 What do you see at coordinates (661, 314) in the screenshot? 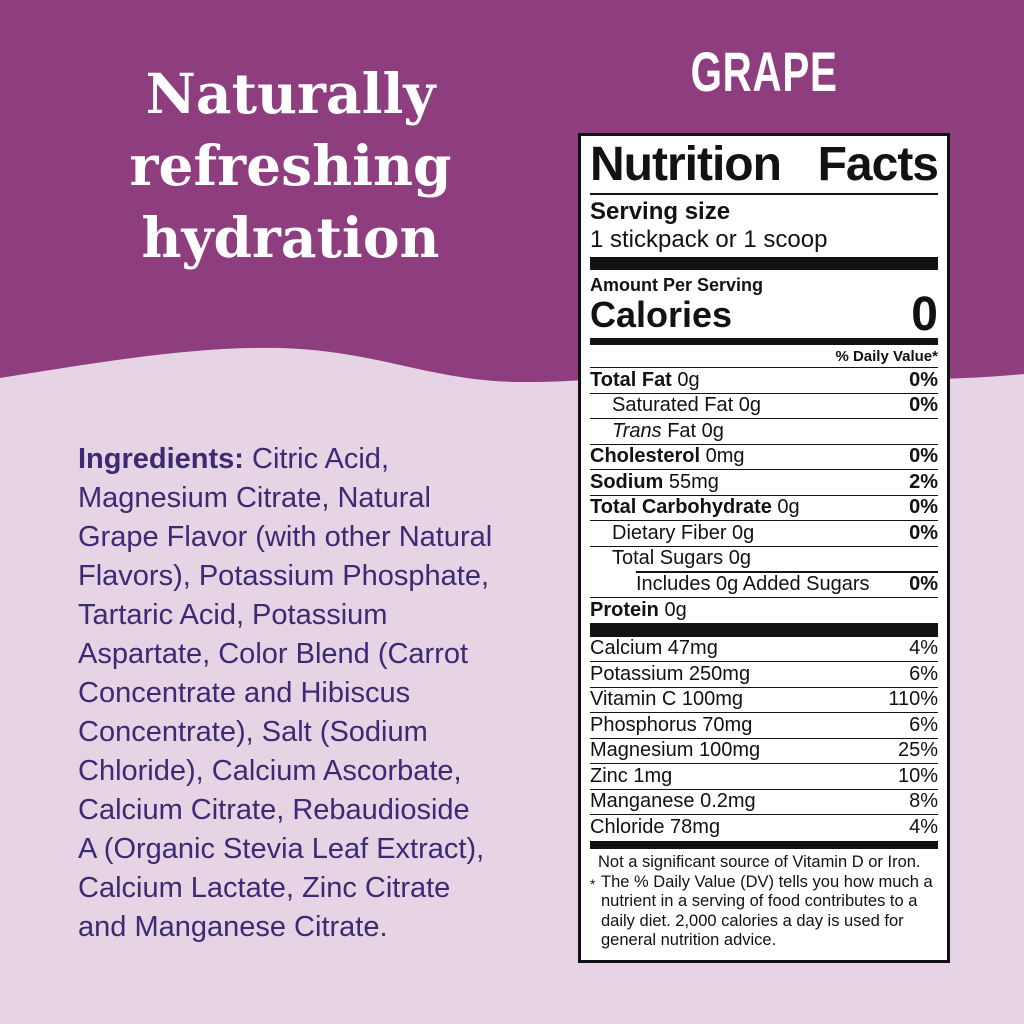
I see `calories-label: Calories` at bounding box center [661, 314].